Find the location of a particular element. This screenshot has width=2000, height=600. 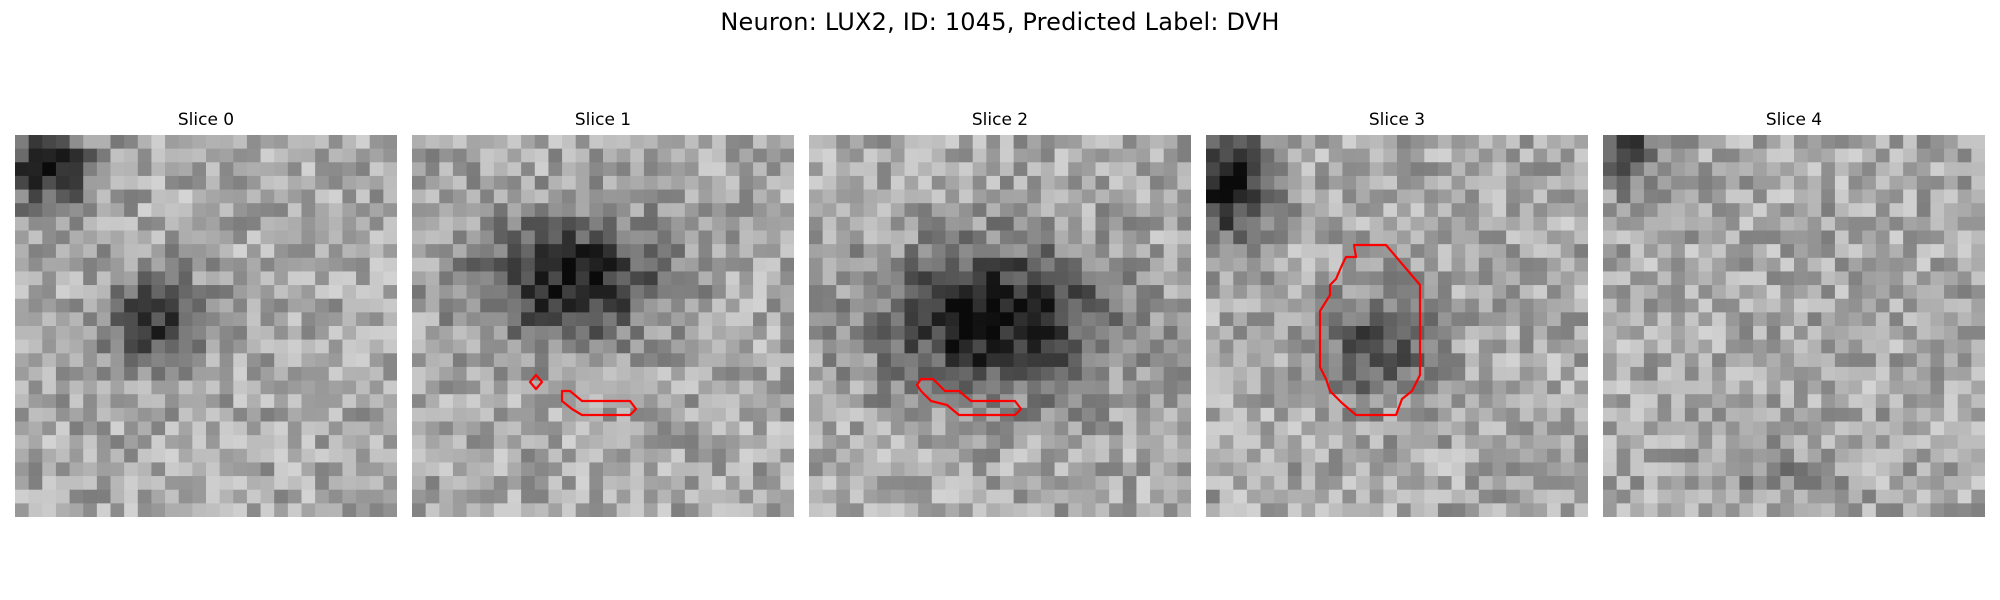

slice-1-image is located at coordinates (603, 326).